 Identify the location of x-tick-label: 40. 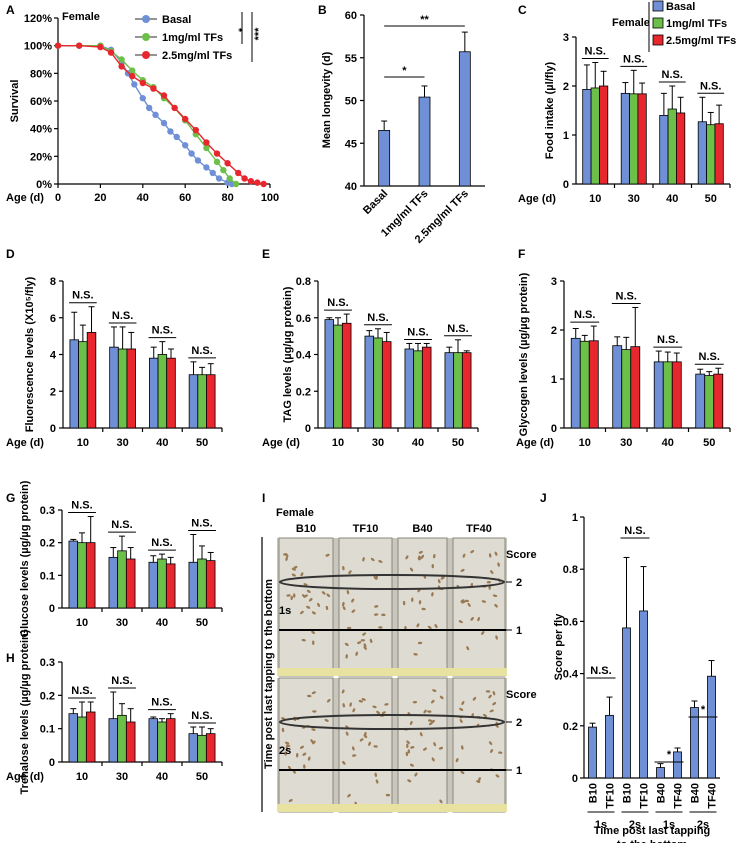
(162, 443).